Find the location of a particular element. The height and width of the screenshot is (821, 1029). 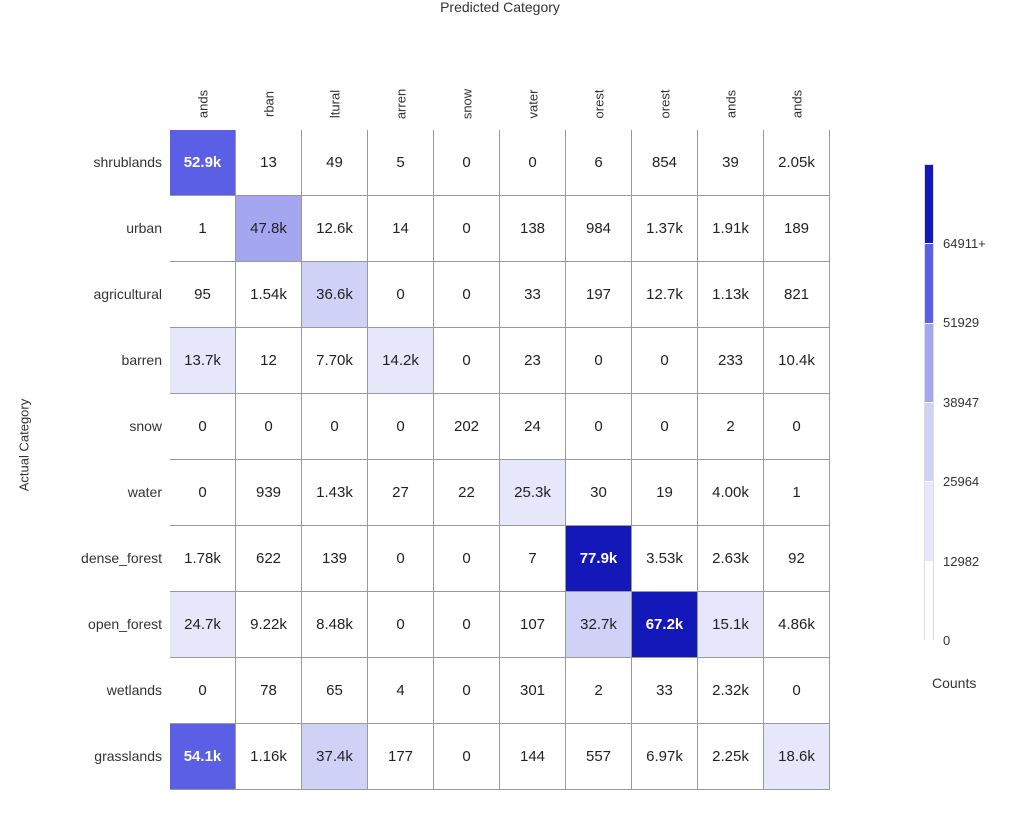

column-label-clip: snow is located at coordinates (467, 104).